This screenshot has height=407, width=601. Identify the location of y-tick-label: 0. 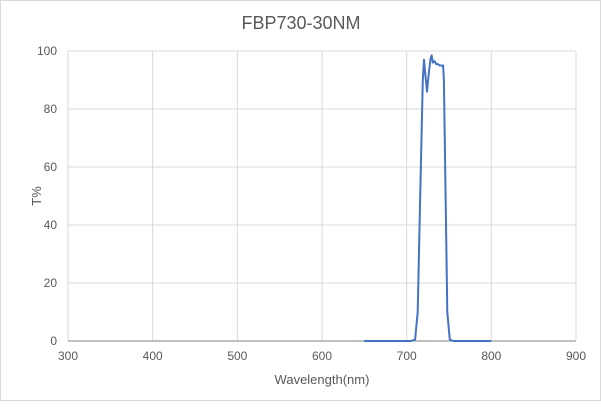
(53, 341).